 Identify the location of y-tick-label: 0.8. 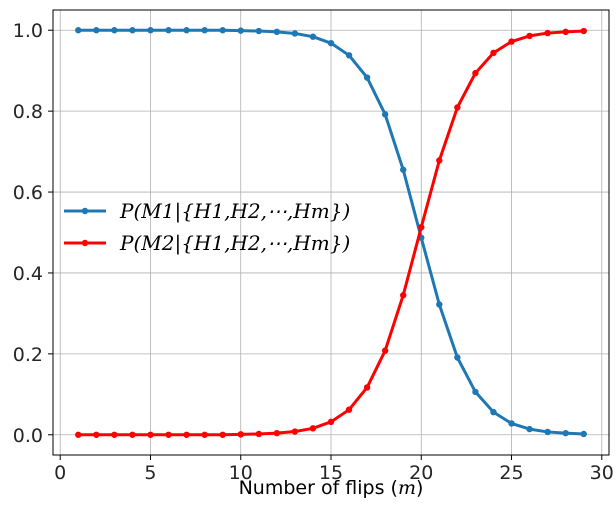
(28, 112).